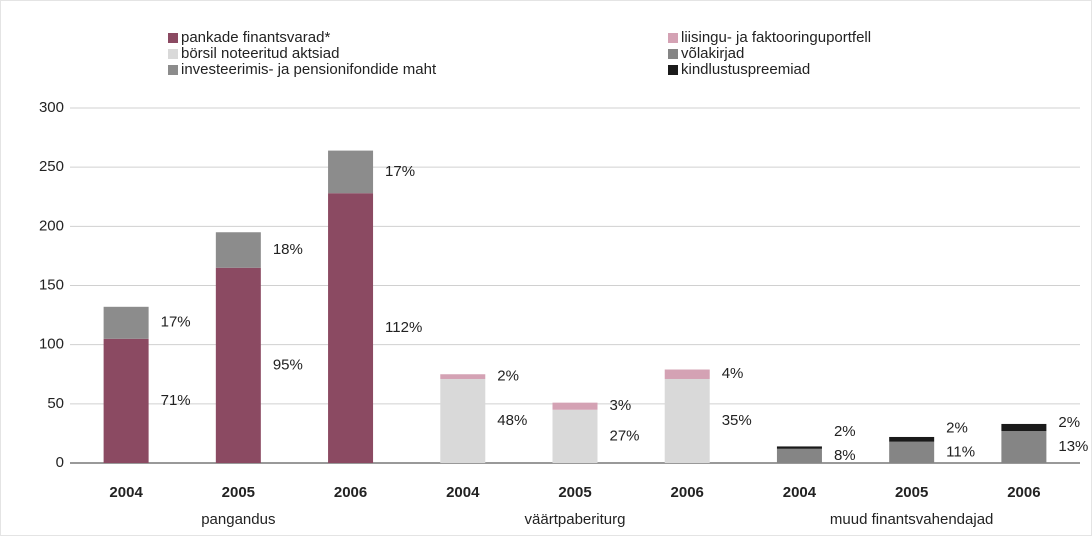 The image size is (1092, 536). Describe the element at coordinates (288, 364) in the screenshot. I see `share-label: 95%` at that location.